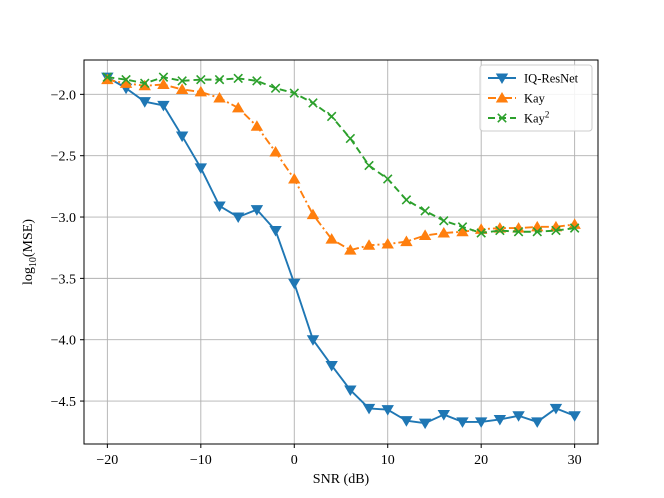 The height and width of the screenshot is (498, 664). What do you see at coordinates (536, 118) in the screenshot?
I see `legend-label: Kay2` at bounding box center [536, 118].